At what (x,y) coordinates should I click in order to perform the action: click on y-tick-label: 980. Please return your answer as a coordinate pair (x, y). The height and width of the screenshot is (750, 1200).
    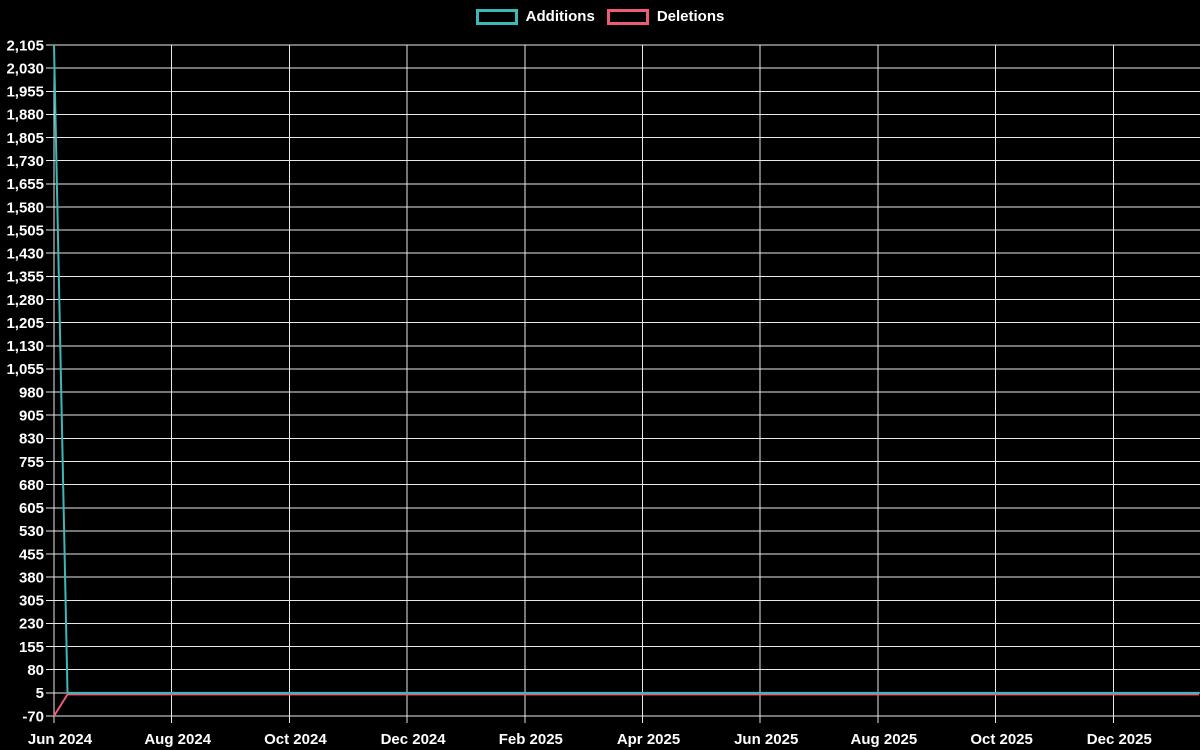
    Looking at the image, I should click on (31, 392).